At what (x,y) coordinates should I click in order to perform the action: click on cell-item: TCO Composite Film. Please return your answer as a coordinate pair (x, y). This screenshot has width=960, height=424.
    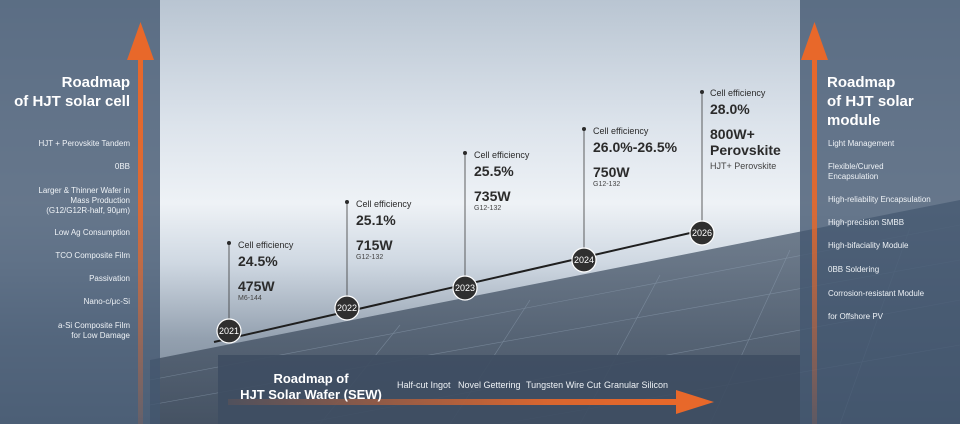
    Looking at the image, I should click on (92, 255).